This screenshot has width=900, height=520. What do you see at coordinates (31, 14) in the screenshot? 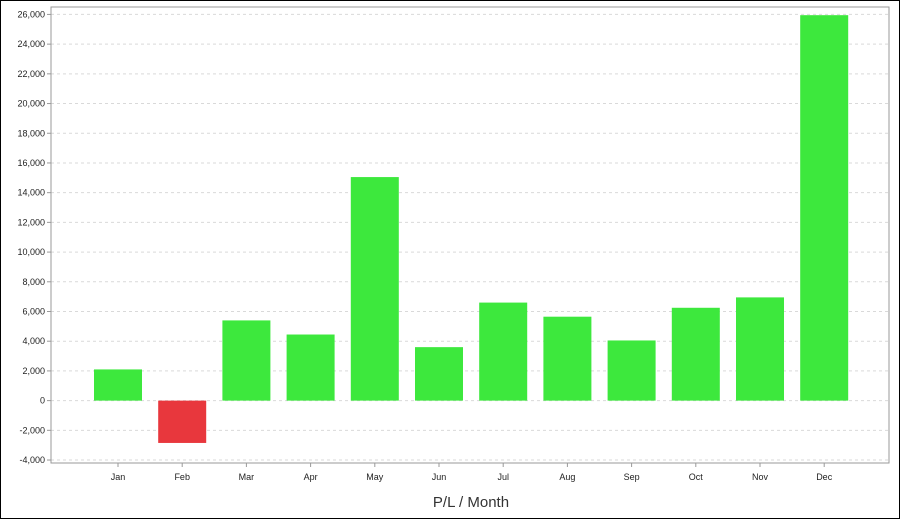
I see `y-tick-label: 26,000` at bounding box center [31, 14].